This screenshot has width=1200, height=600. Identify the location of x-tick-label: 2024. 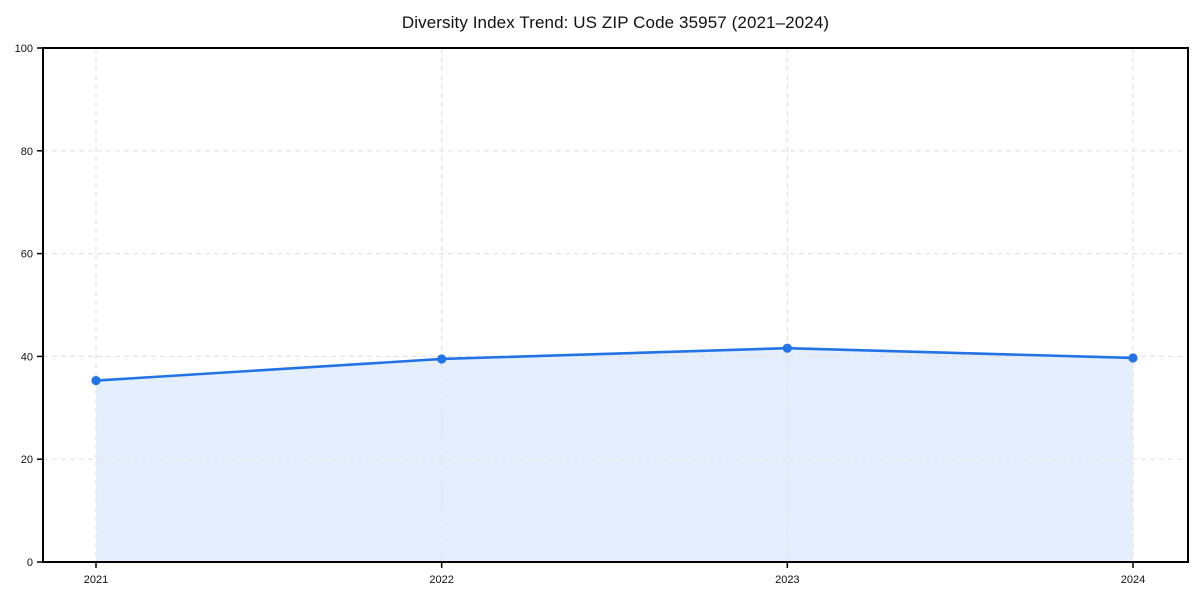
(1133, 580).